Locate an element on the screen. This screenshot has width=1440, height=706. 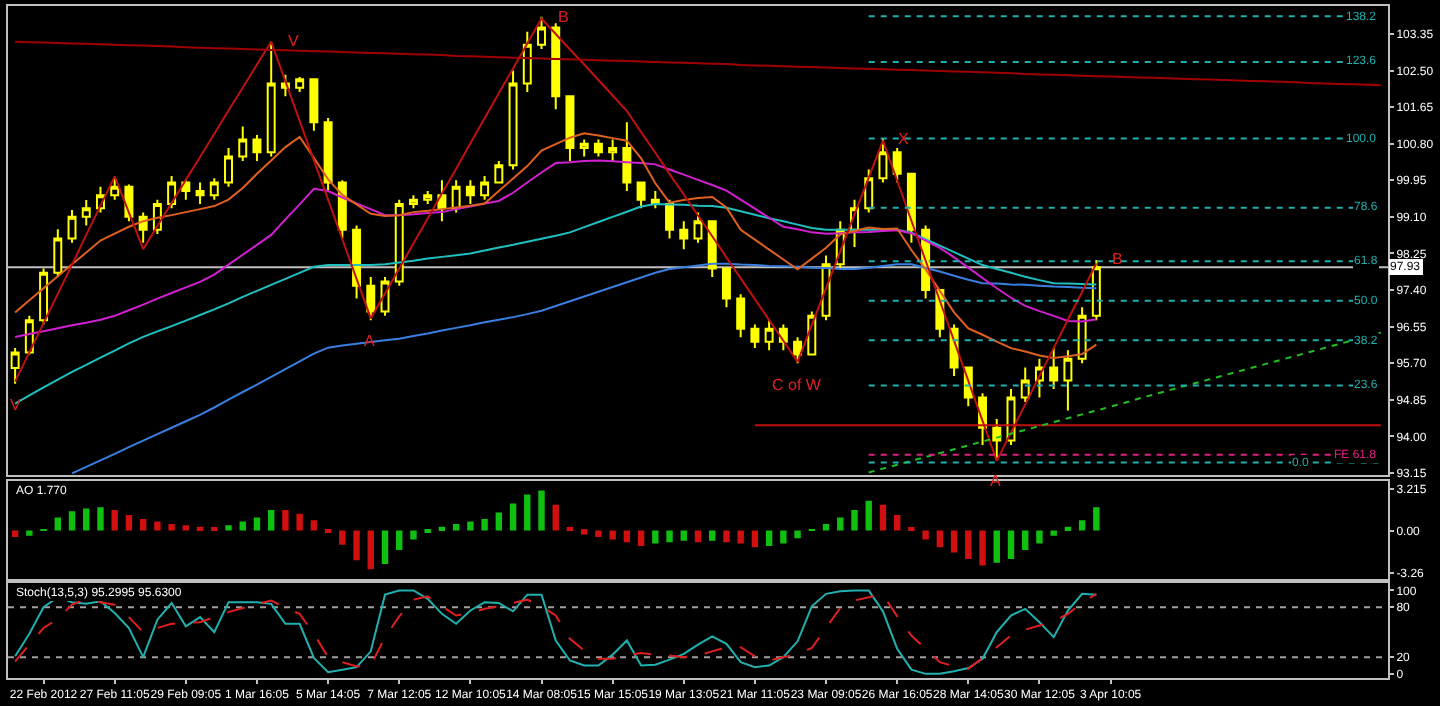
annotation: C of W is located at coordinates (797, 385).